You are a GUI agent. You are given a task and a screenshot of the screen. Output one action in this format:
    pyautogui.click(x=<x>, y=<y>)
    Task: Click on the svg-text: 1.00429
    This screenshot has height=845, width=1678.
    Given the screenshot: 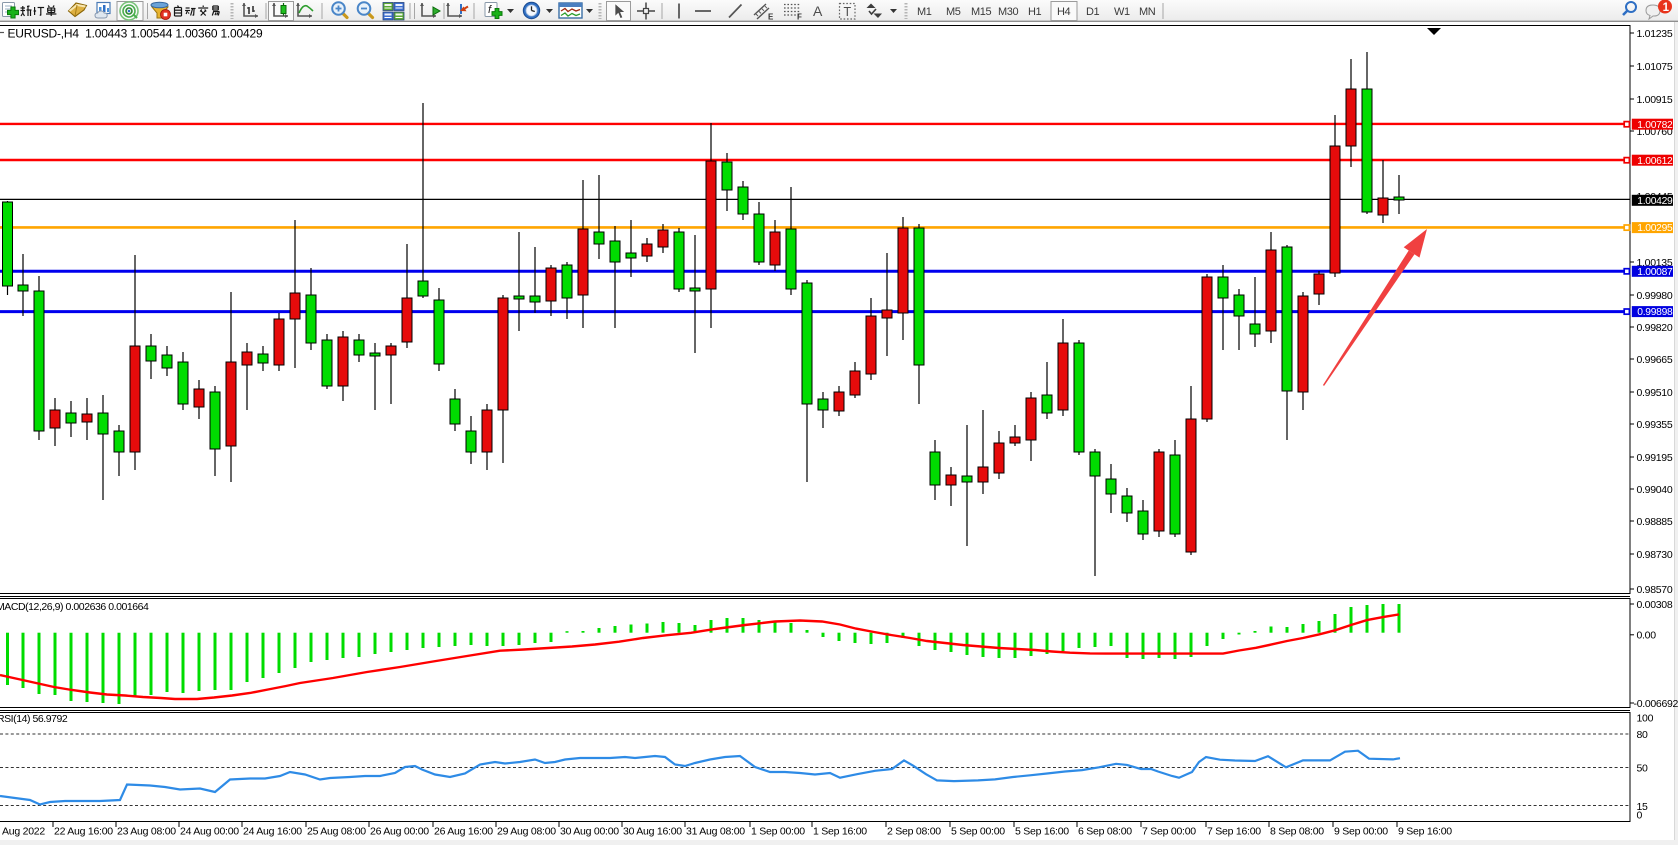 What is the action you would take?
    pyautogui.click(x=1655, y=201)
    